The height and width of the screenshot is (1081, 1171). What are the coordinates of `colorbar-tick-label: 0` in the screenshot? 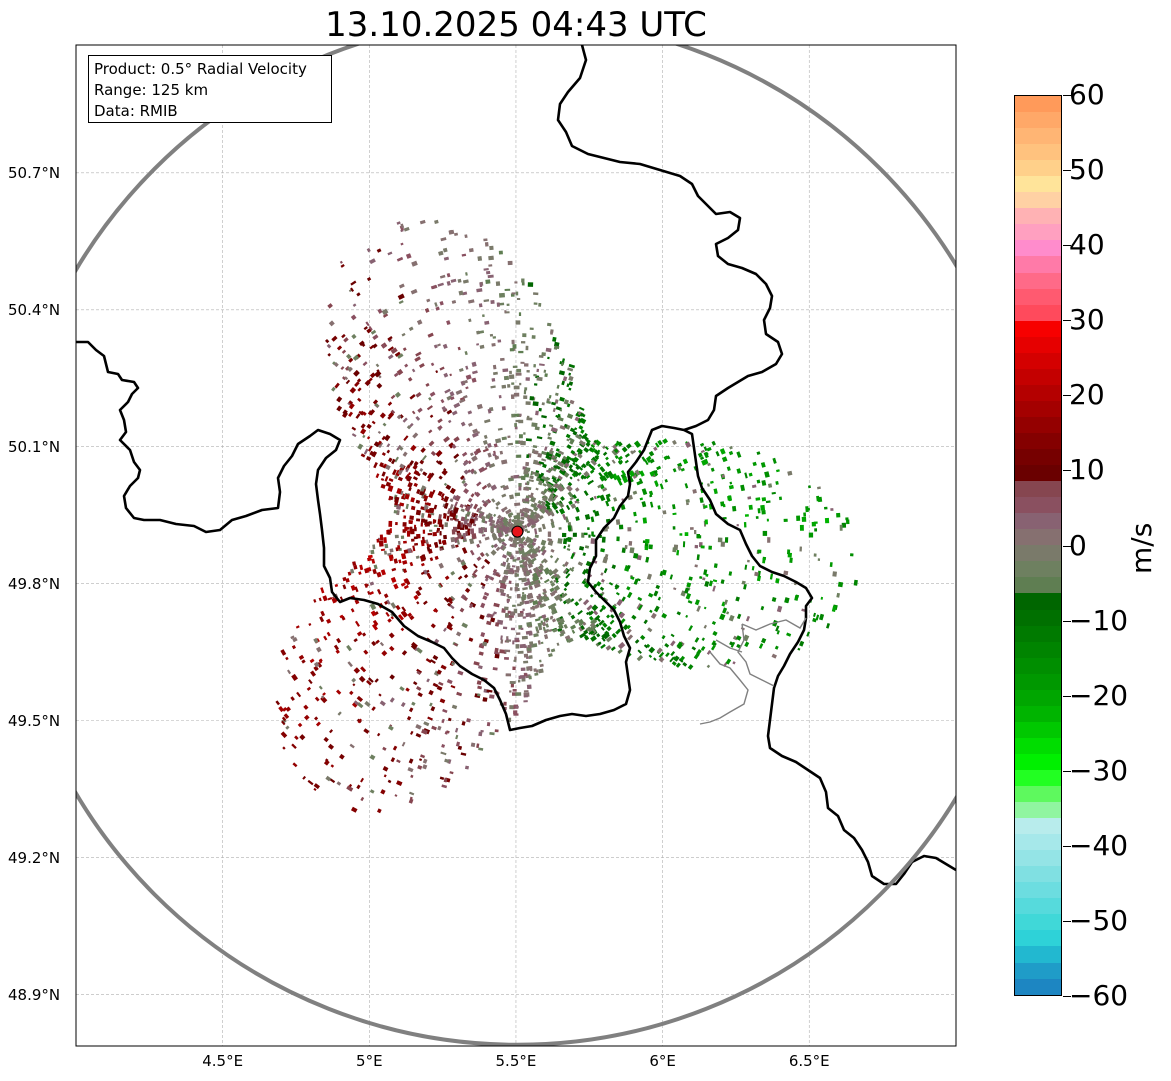 It's located at (1078, 545).